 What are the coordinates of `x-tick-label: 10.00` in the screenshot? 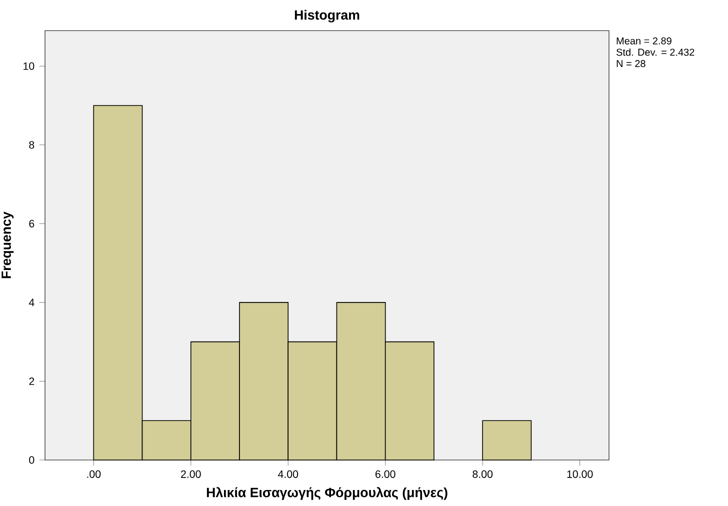 It's located at (580, 474).